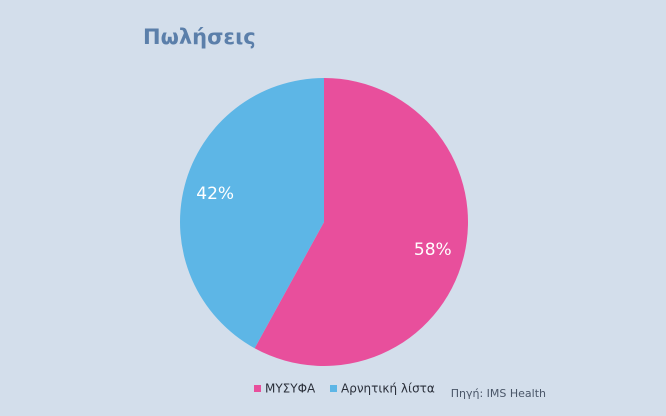 The image size is (666, 416). Describe the element at coordinates (251, 213) in the screenshot. I see `pie-slice` at that location.